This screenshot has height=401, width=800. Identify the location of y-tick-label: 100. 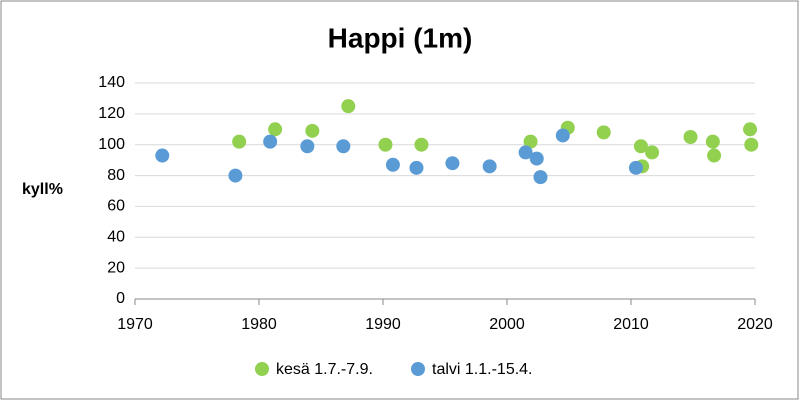
(111, 144).